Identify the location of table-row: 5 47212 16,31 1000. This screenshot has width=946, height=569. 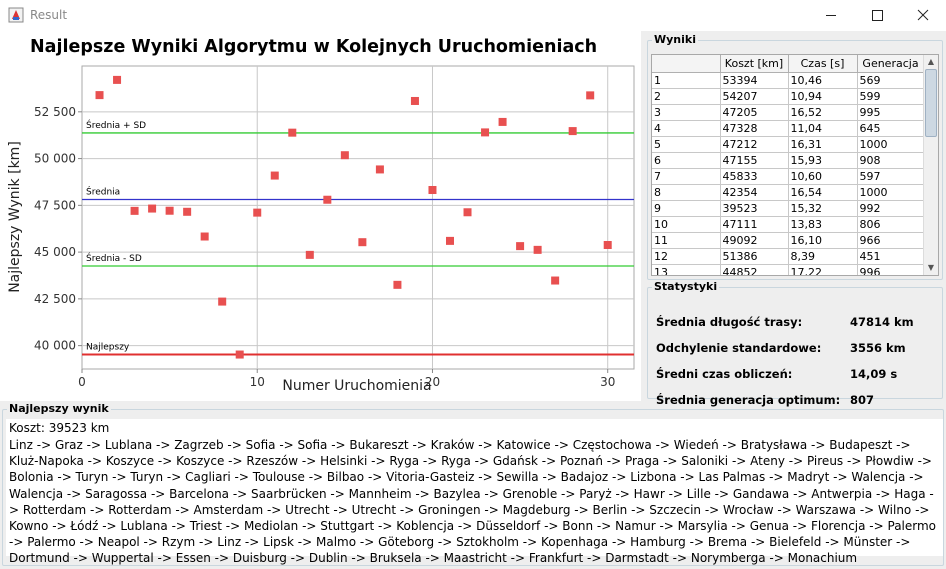
(788, 144).